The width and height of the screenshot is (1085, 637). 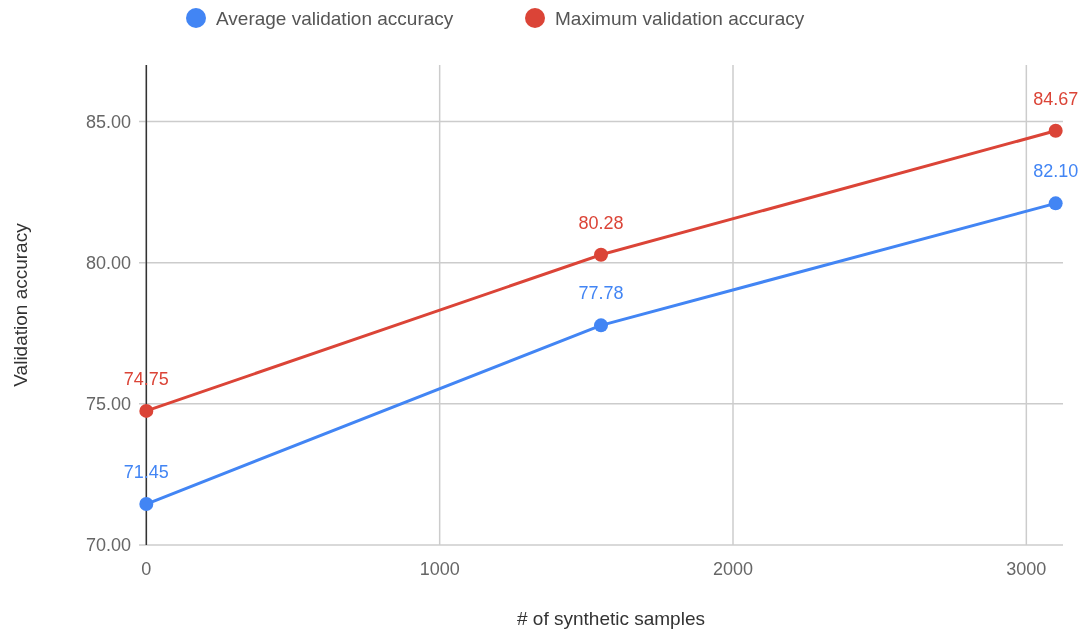 I want to click on x-axis-title: # of synthetic samples, so click(x=611, y=618).